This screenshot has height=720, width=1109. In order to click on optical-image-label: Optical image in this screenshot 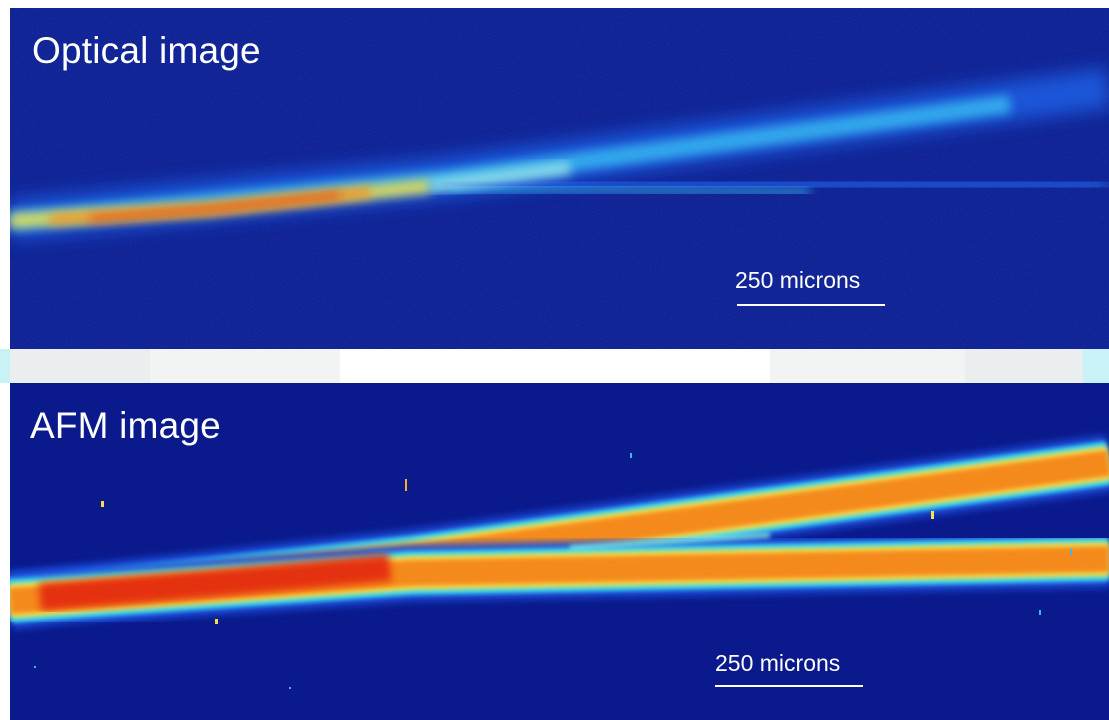, I will do `click(146, 50)`.